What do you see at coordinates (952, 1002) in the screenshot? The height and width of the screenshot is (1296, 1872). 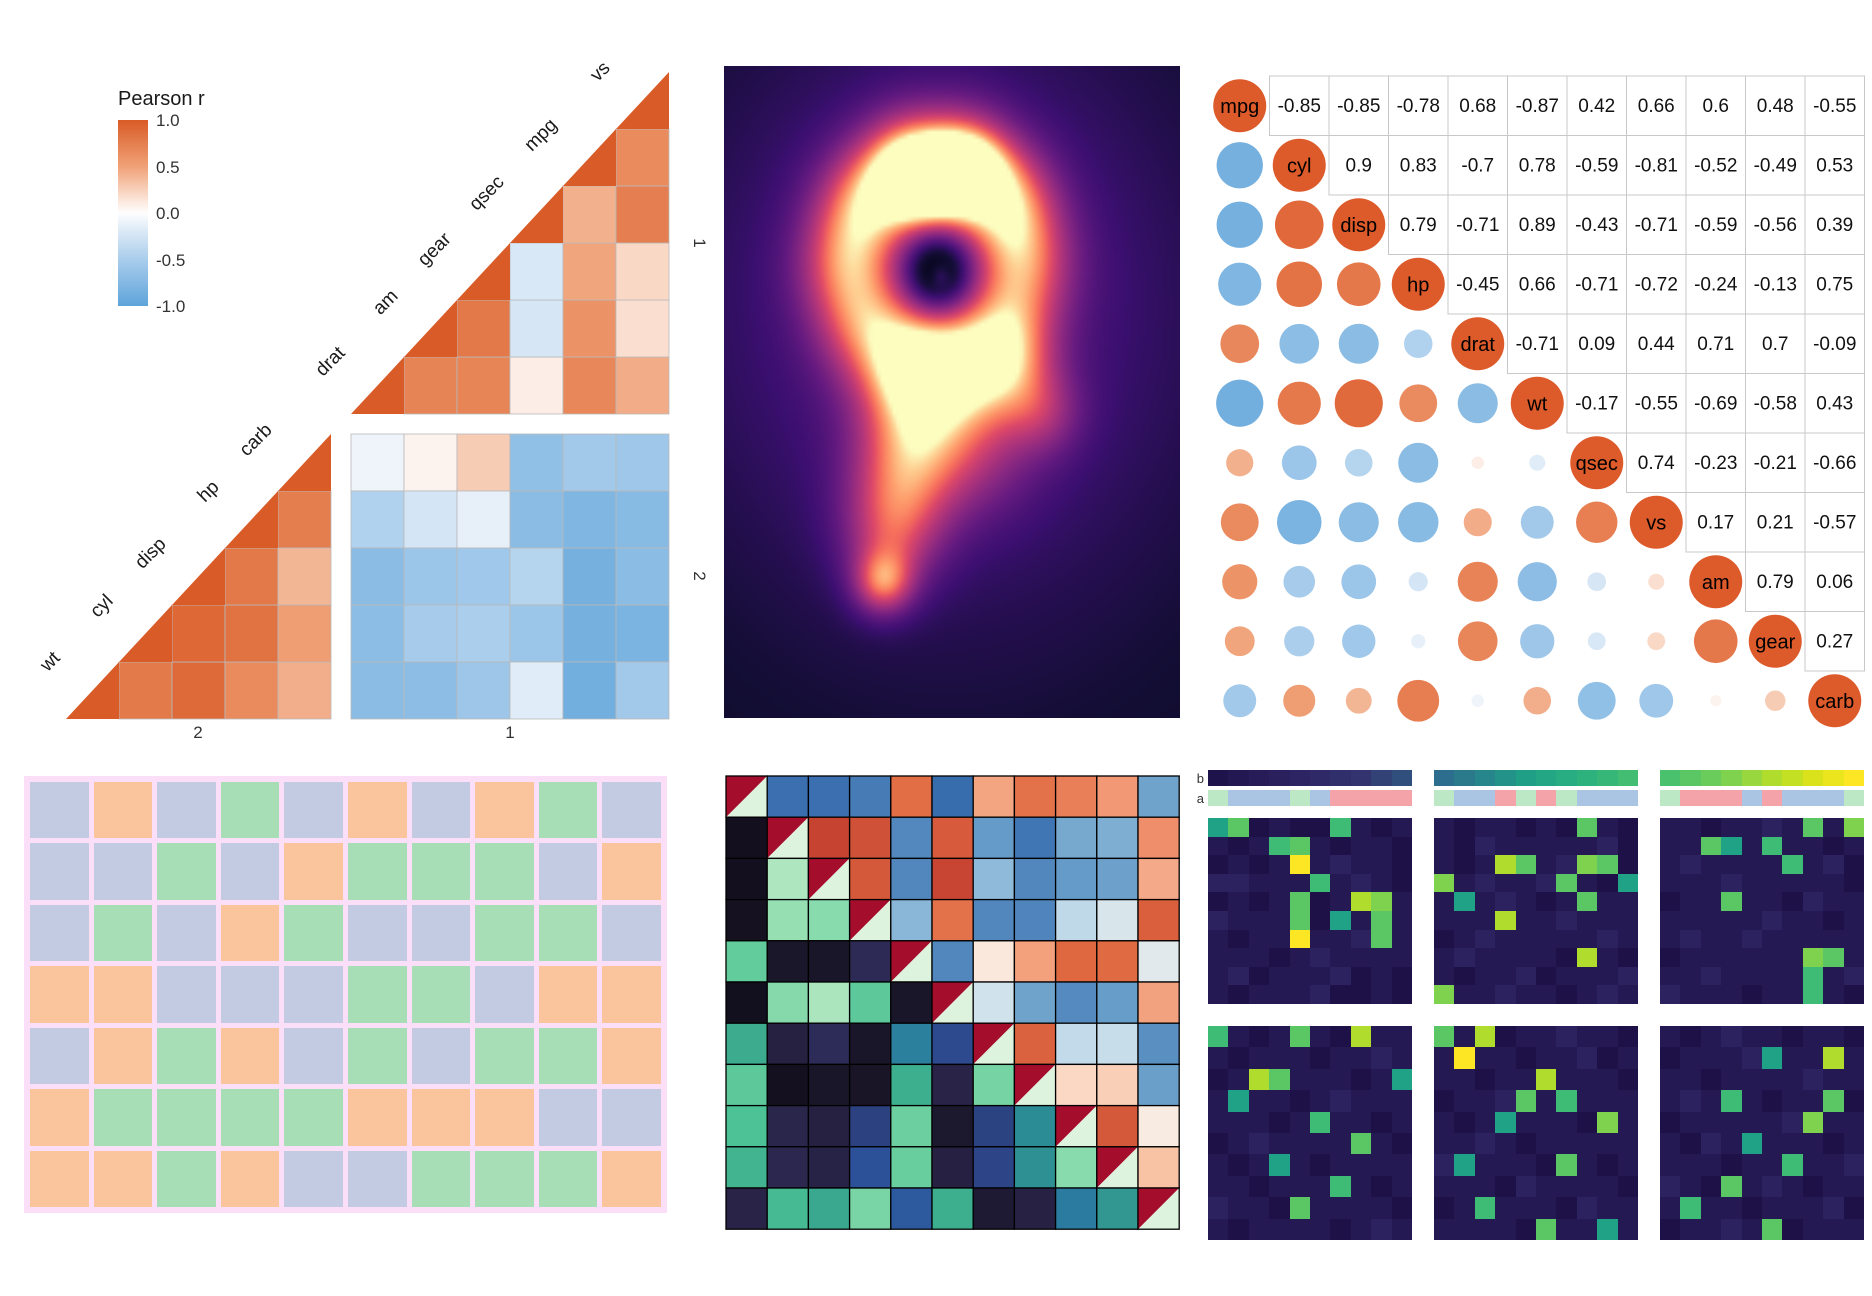 I see `panel-split-triangle-matrix` at bounding box center [952, 1002].